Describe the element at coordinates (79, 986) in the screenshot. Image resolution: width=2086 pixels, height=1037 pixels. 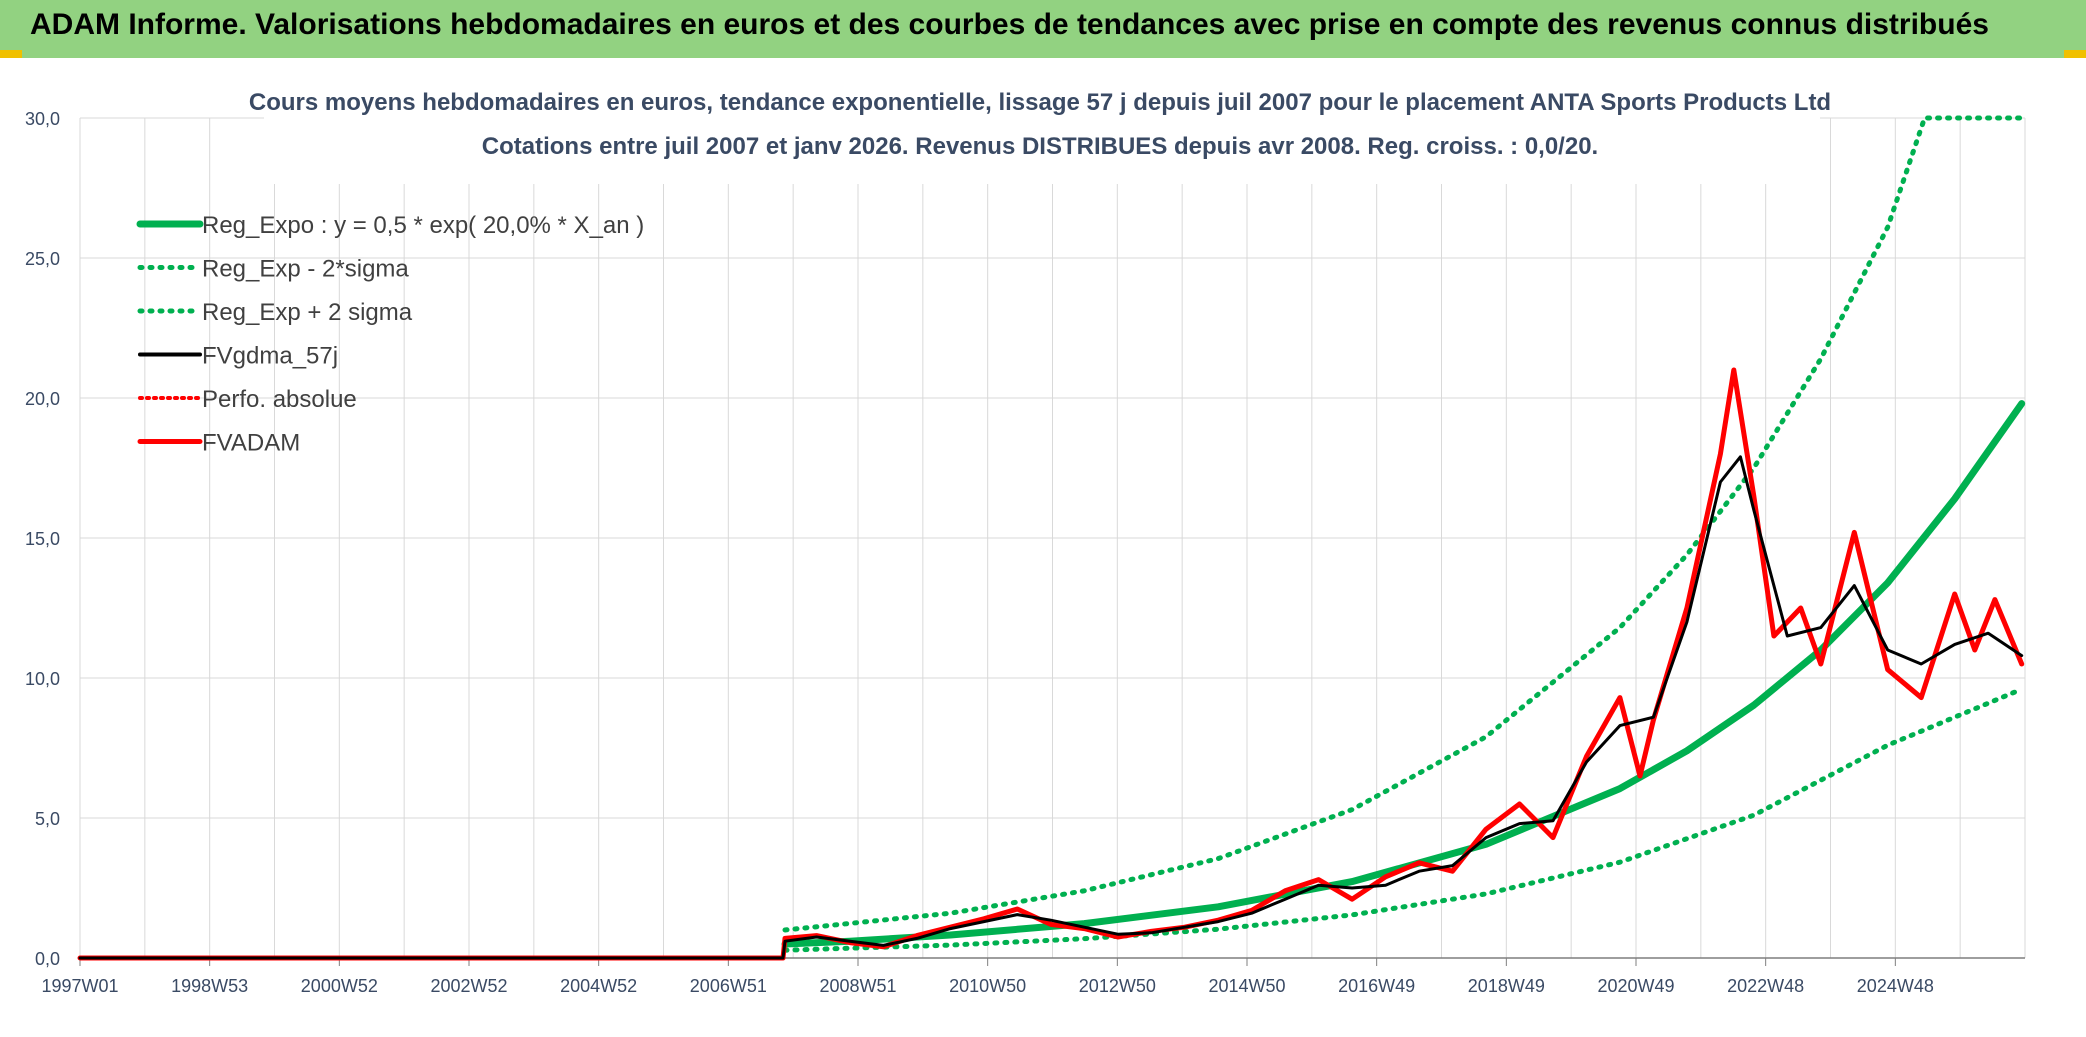
I see `x-tick-label: 1997W01` at that location.